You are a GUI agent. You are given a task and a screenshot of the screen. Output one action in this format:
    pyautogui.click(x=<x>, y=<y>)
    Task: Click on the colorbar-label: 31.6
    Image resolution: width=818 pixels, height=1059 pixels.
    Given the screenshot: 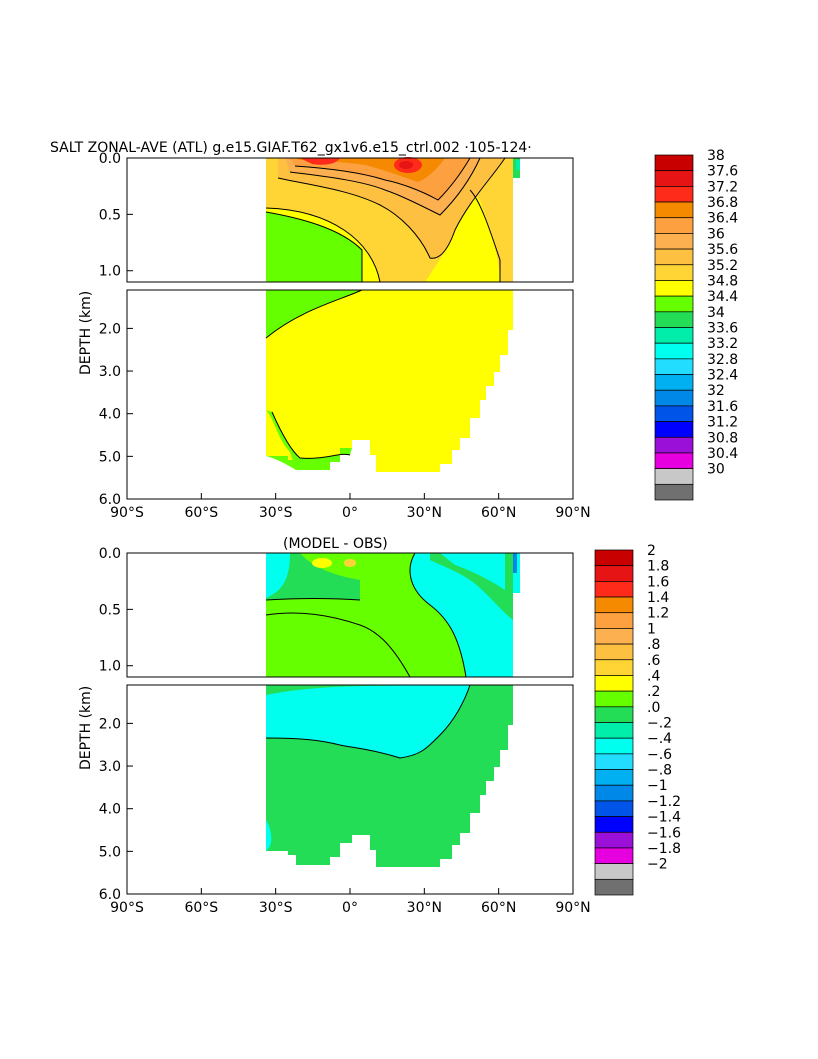 What is the action you would take?
    pyautogui.click(x=722, y=407)
    